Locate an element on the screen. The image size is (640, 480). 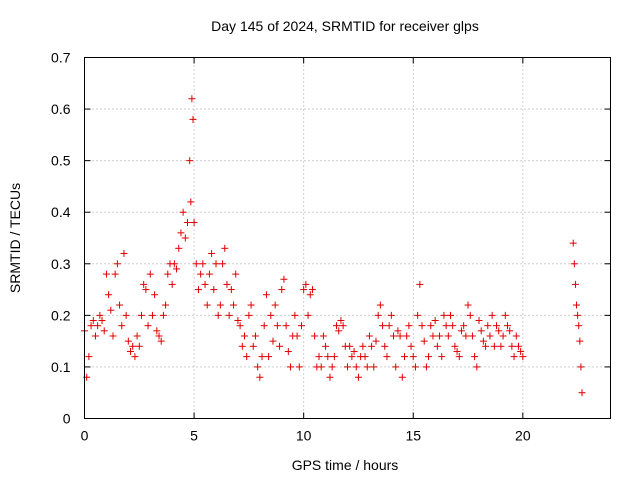
y-tick-label: 0.1 is located at coordinates (61, 367).